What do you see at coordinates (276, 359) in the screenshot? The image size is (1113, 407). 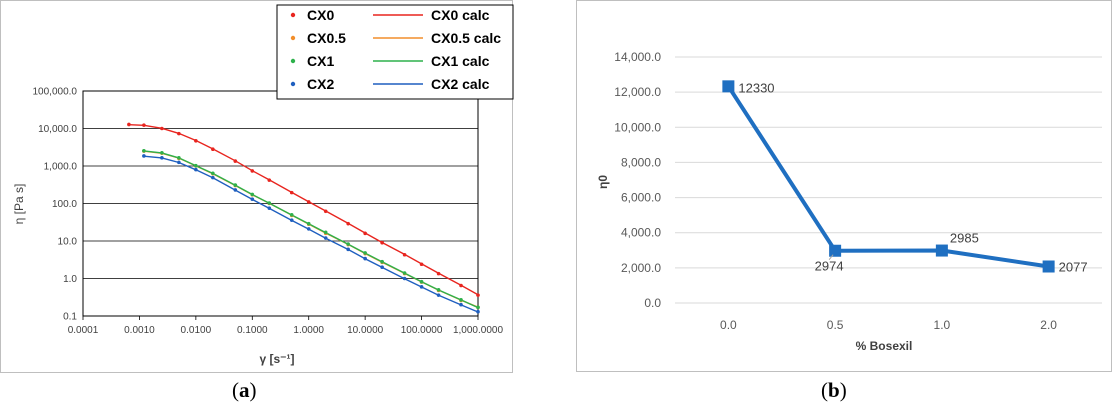 I see `chart-a-x-axis-label: γ [s⁻¹]` at bounding box center [276, 359].